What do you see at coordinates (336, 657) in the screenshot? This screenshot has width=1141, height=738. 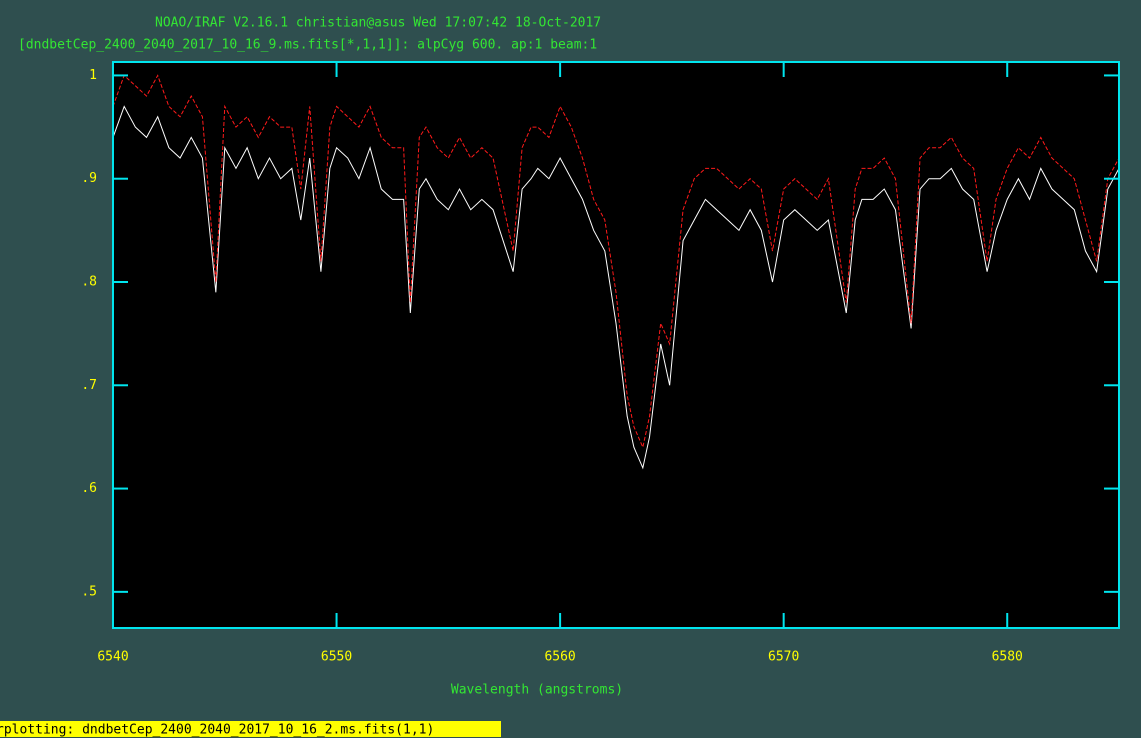 I see `x-tick-label: 6550` at bounding box center [336, 657].